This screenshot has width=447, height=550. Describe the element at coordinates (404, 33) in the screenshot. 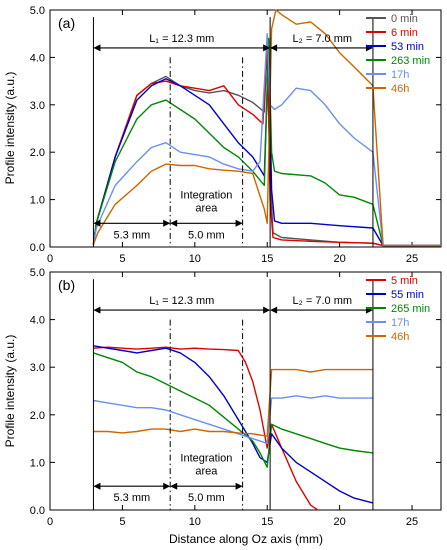

I see `legend-label: 6 min` at that location.